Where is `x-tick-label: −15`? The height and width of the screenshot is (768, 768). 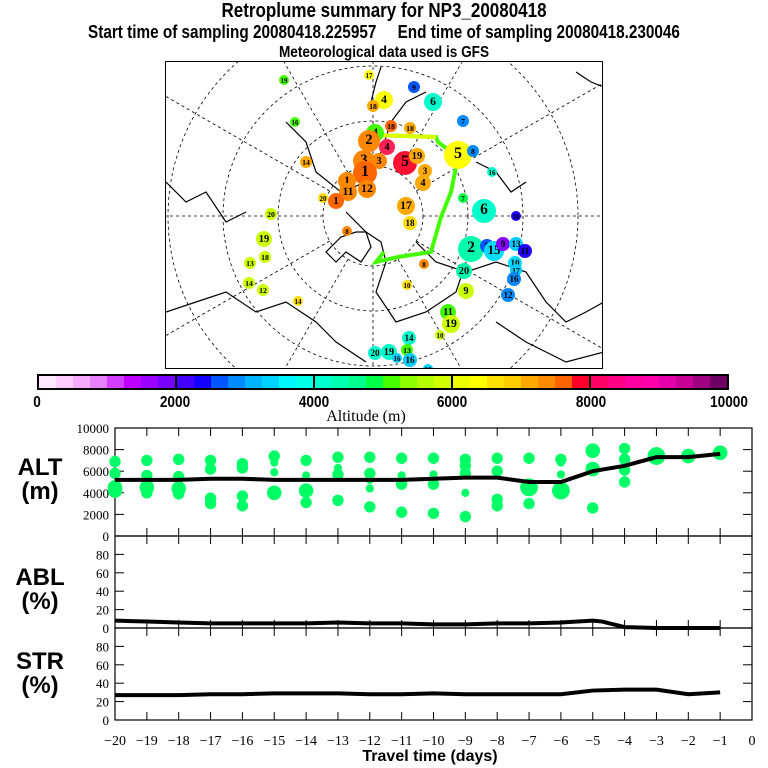
x-tick-label: −15 is located at coordinates (274, 741).